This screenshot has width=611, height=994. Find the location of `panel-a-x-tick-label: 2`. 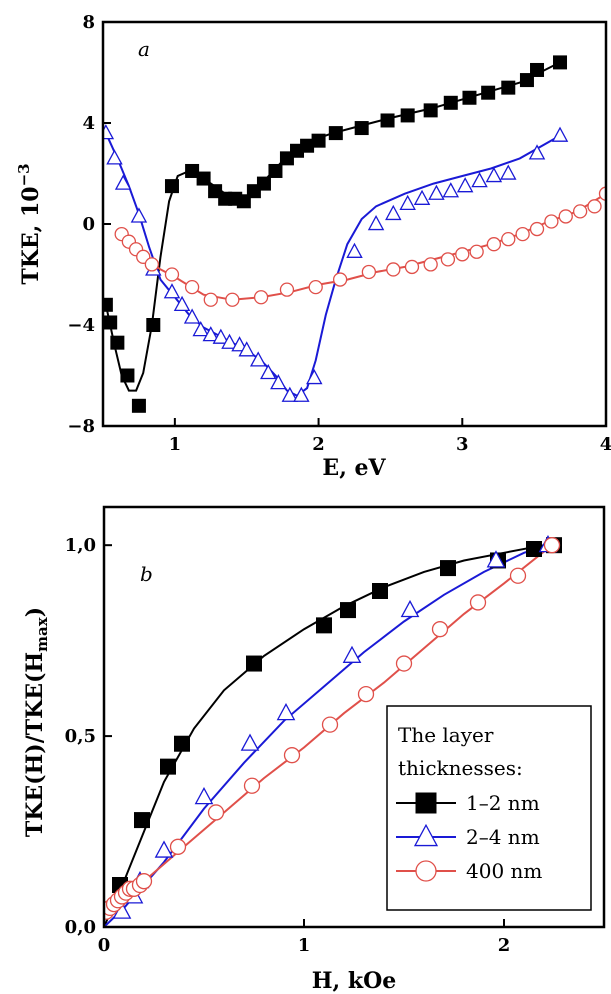

panel-a-x-tick-label: 2 is located at coordinates (318, 444).